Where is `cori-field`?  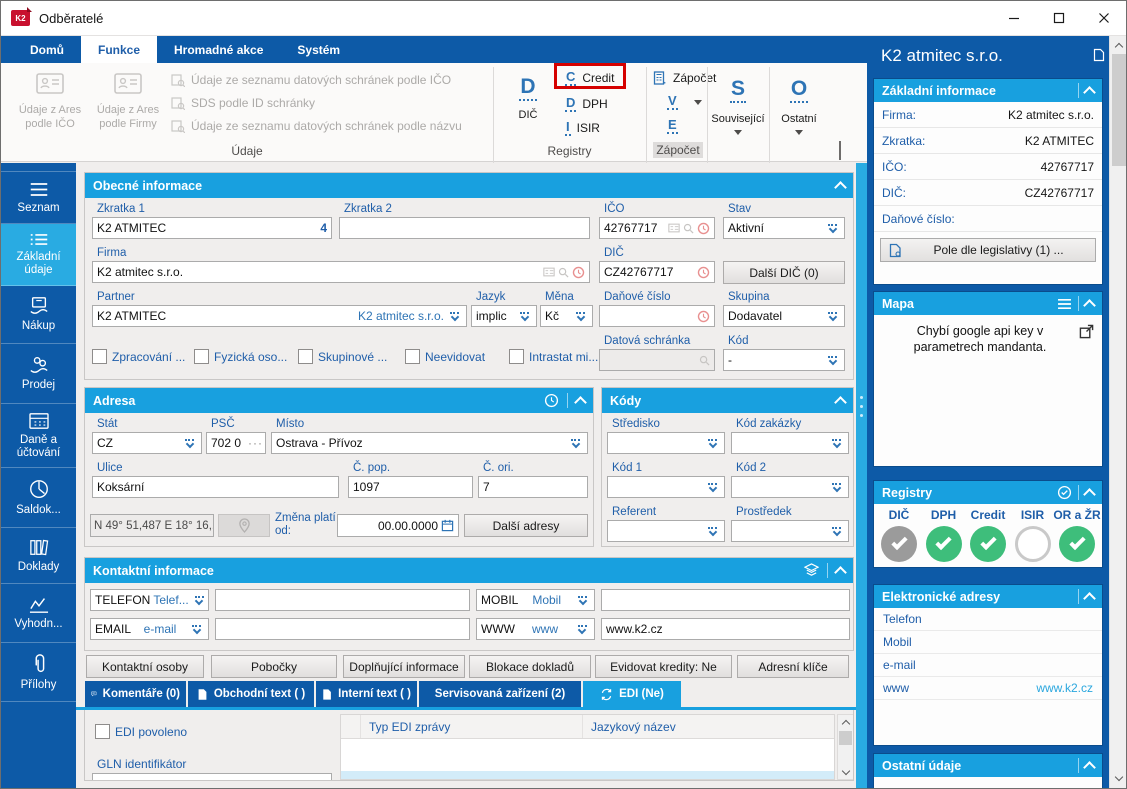 cori-field is located at coordinates (533, 487).